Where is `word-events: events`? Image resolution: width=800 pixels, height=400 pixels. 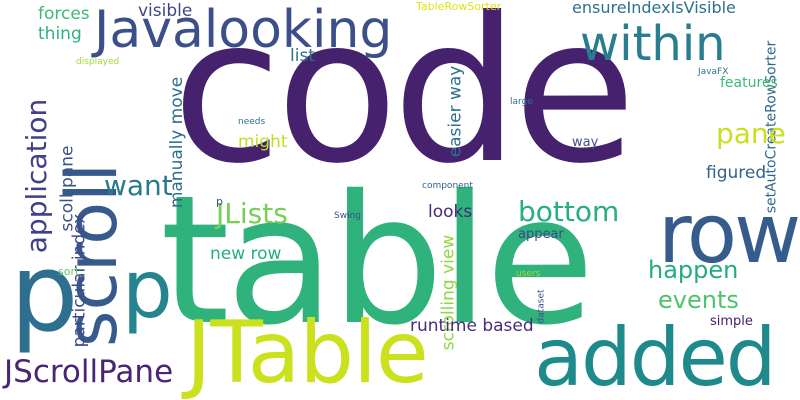
word-events: events is located at coordinates (698, 300).